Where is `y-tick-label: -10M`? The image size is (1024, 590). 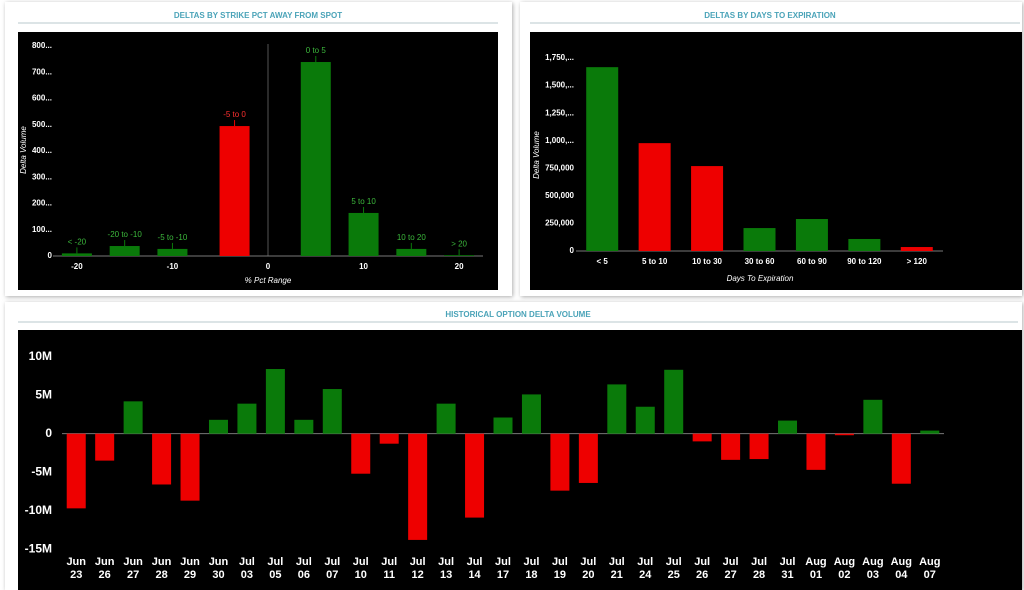 y-tick-label: -10M is located at coordinates (38, 510).